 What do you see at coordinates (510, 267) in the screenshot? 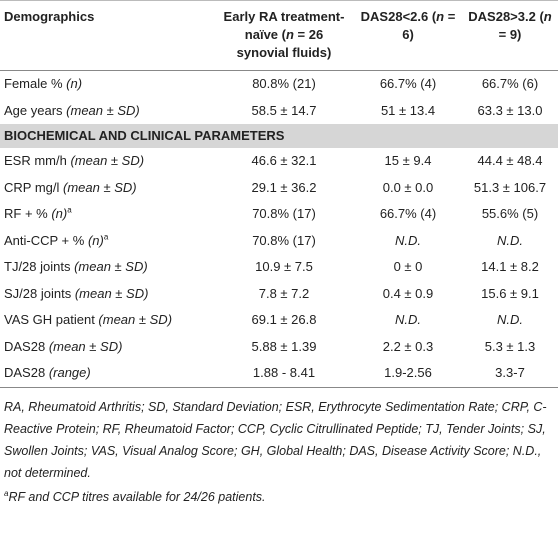
I see `cell: 14.1 ± 8.2` at bounding box center [510, 267].